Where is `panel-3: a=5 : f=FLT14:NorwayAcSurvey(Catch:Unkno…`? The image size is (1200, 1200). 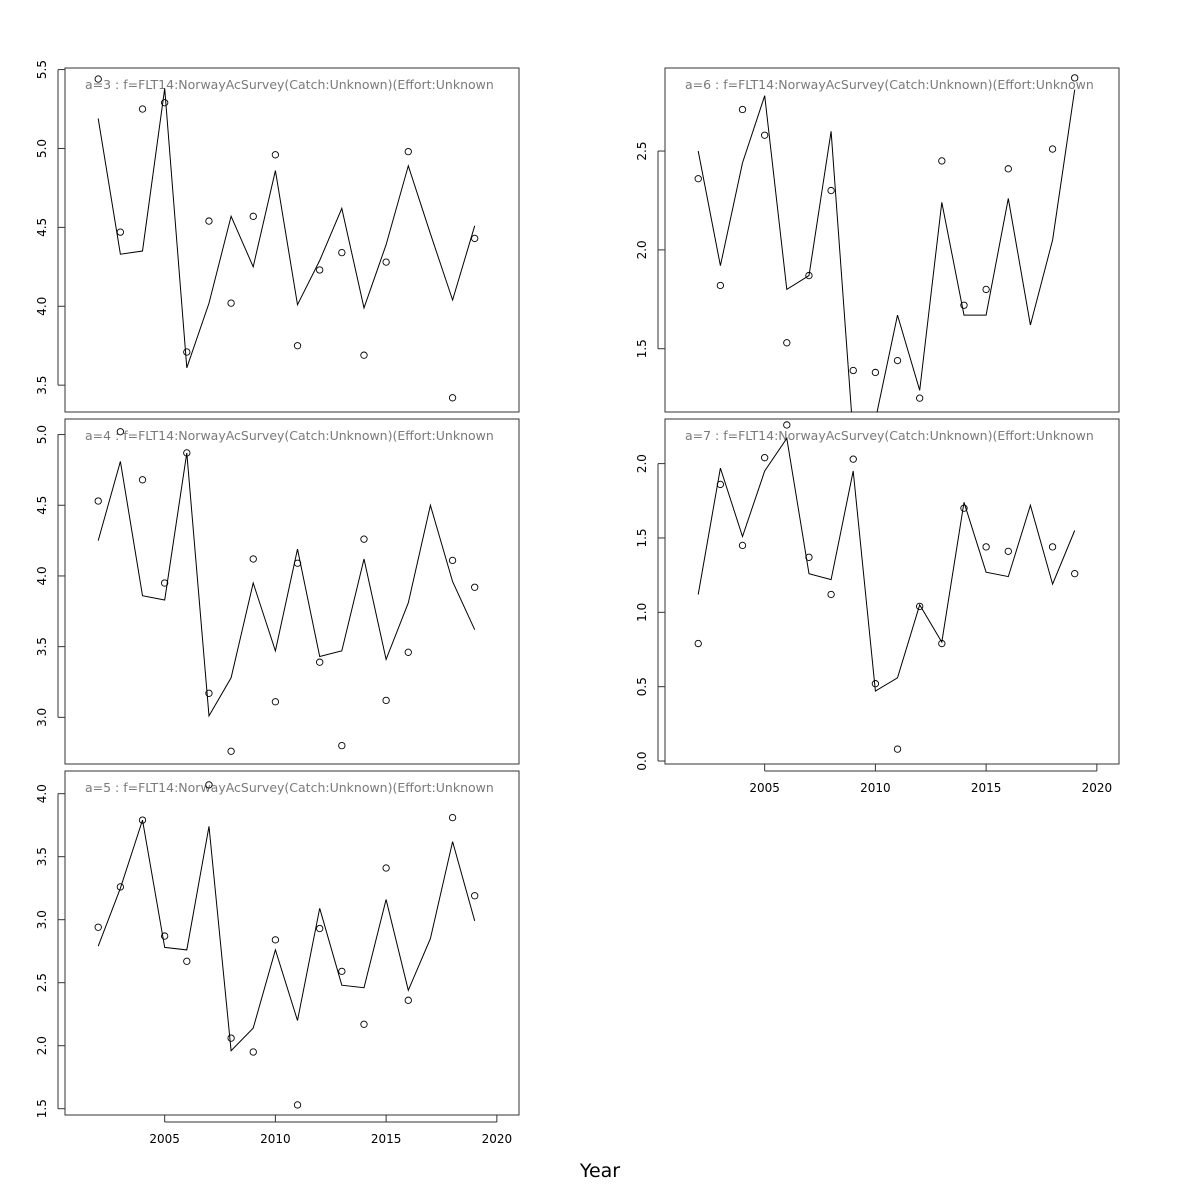 panel-3: a=5 : f=FLT14:NorwayAcSurvey(Catch:Unkno… is located at coordinates (277, 958).